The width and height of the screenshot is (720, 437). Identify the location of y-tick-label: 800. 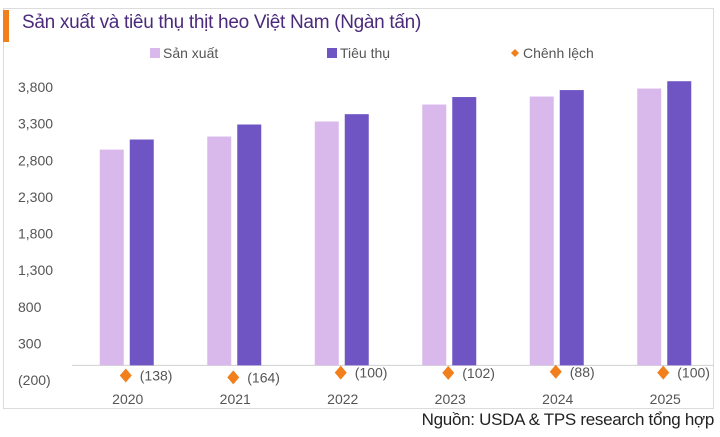
(30, 307).